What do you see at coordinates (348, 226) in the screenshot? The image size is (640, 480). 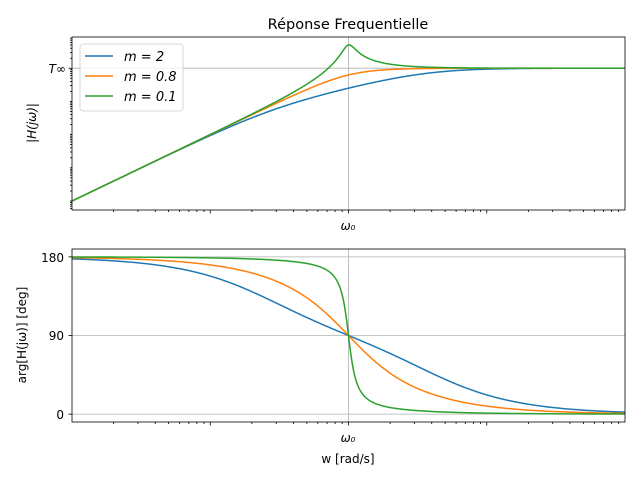 I see `xtick-label-omega0-top: ω₀` at bounding box center [348, 226].